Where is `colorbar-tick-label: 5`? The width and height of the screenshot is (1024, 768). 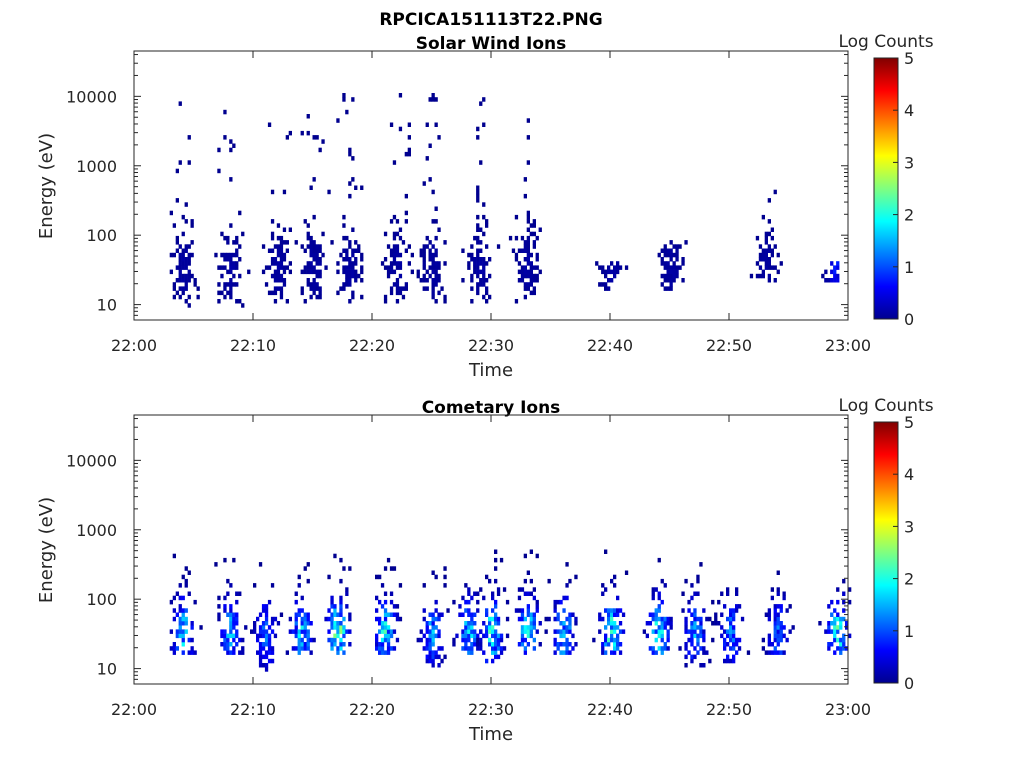 colorbar-tick-label: 5 is located at coordinates (909, 422).